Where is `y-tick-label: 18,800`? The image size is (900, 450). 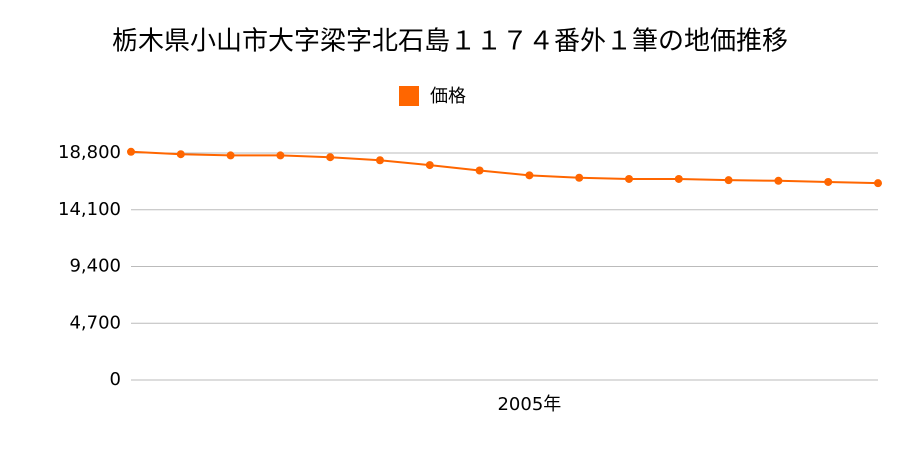
y-tick-label: 18,800 is located at coordinates (89, 152).